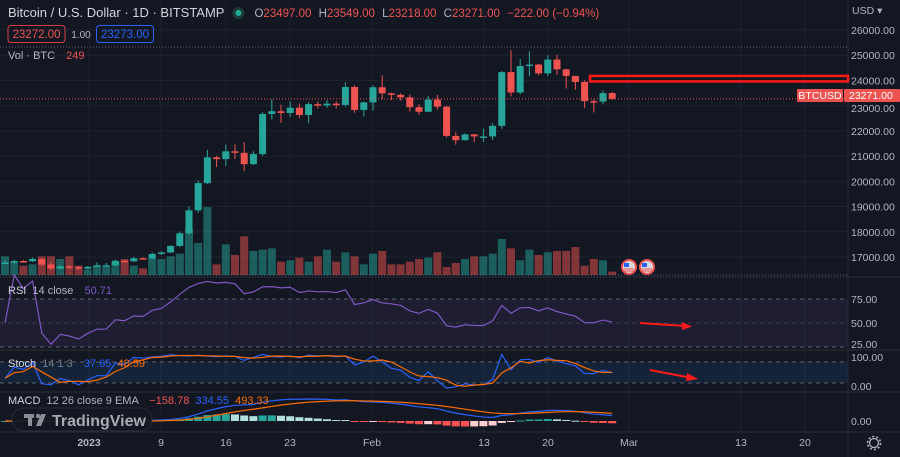  I want to click on watermark-text: TradingView, so click(99, 421).